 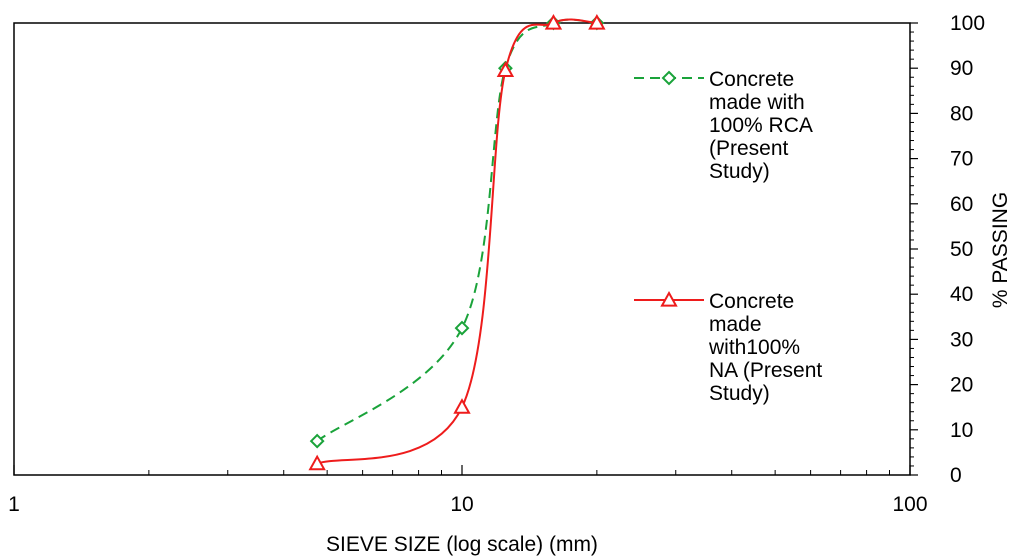 What do you see at coordinates (961, 385) in the screenshot?
I see `y-tick-label: 20` at bounding box center [961, 385].